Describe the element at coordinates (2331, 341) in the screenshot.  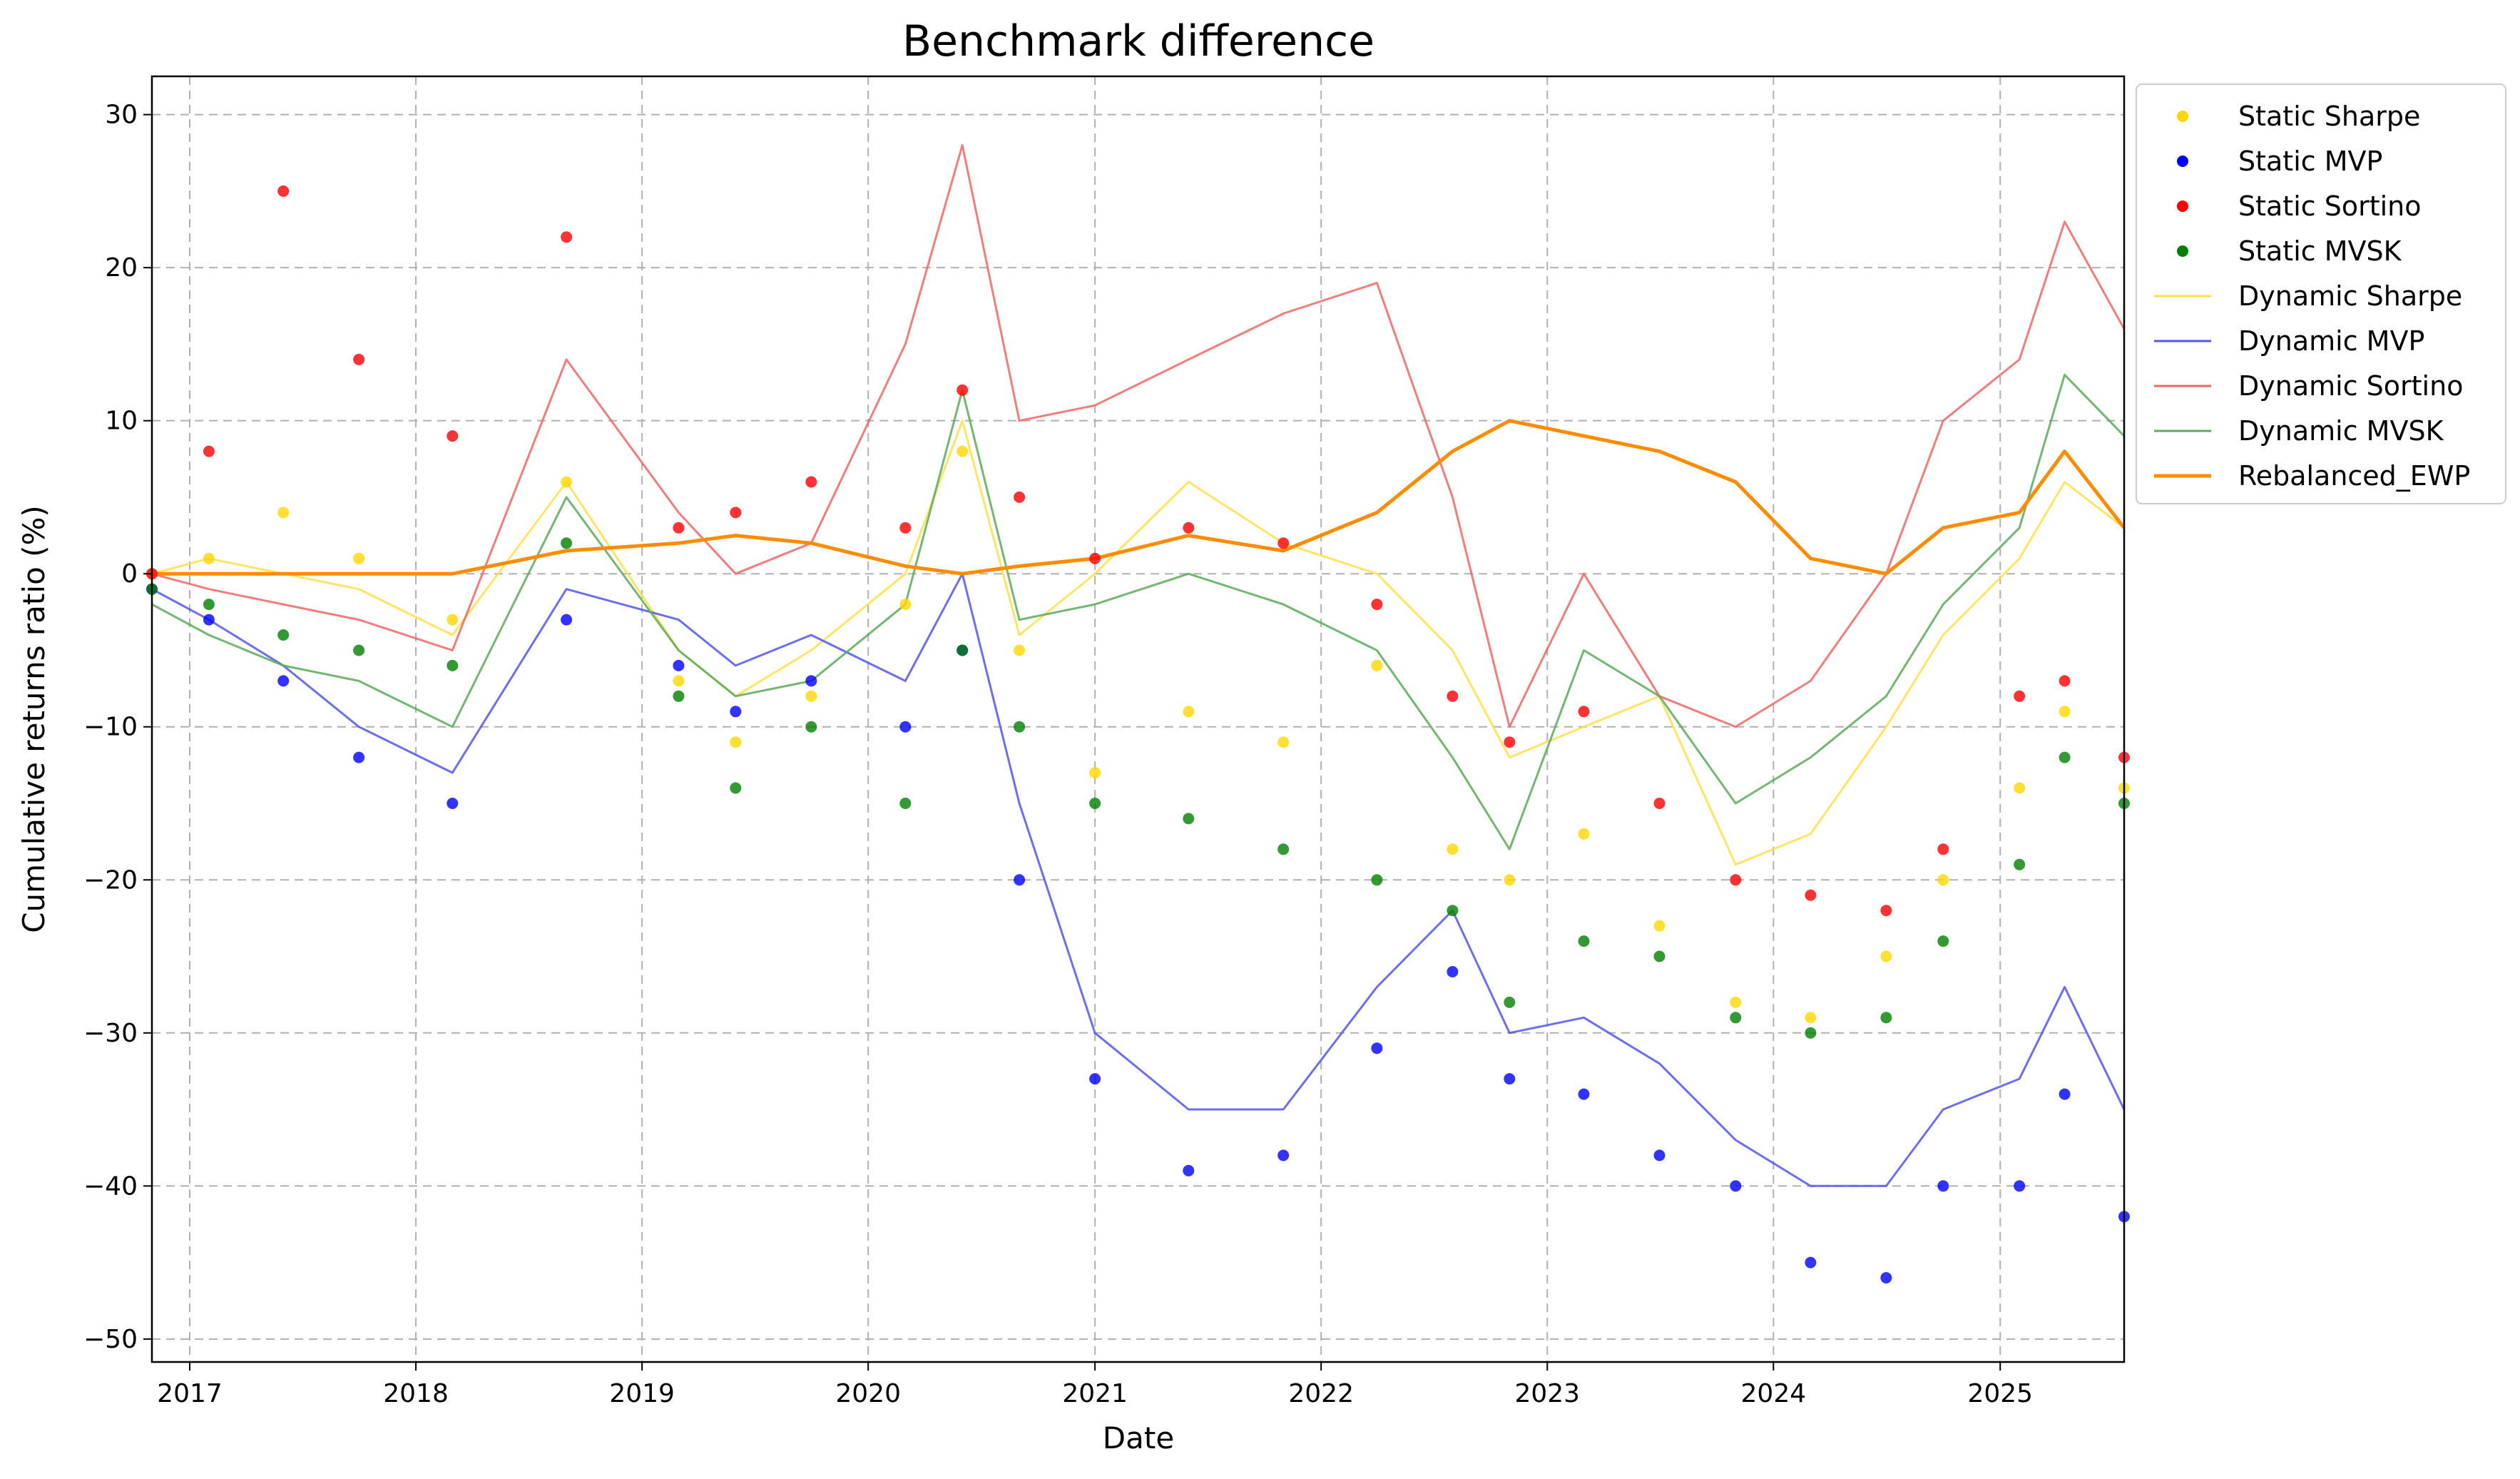
I see `legend-label: Dynamic MVP` at that location.